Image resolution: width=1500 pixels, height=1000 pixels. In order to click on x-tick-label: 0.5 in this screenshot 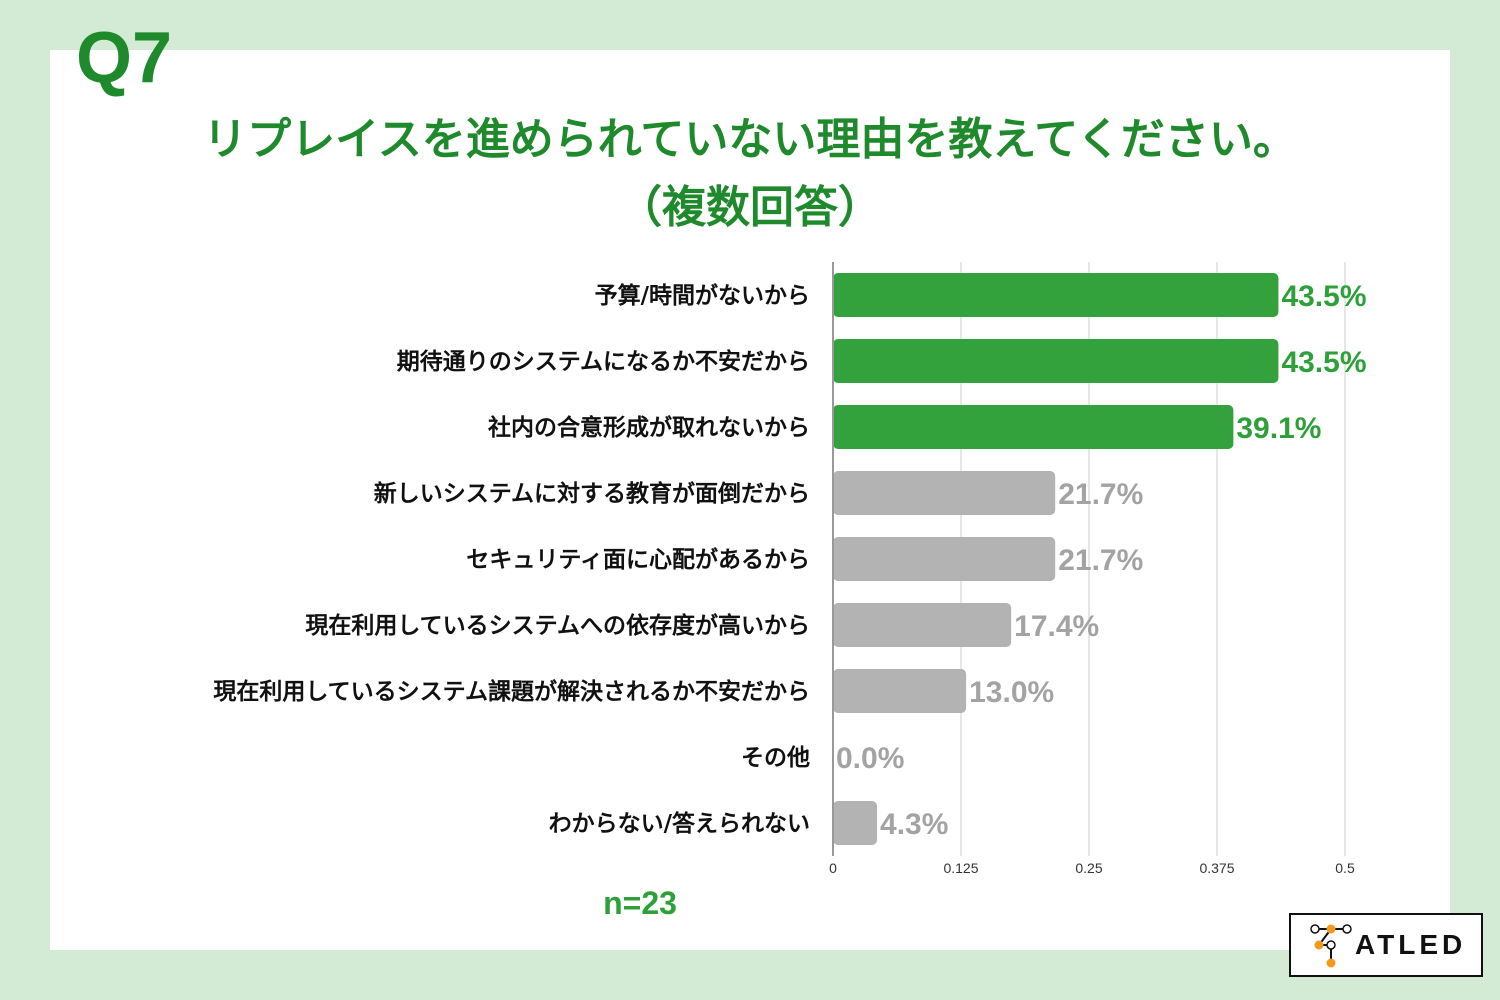, I will do `click(1345, 868)`.